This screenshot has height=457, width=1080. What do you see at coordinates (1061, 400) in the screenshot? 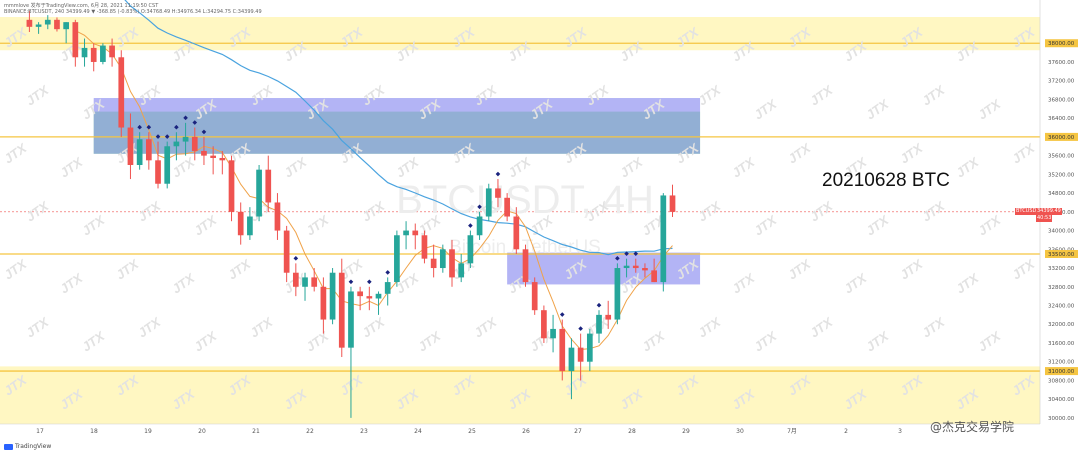
I see `price-tick-label: 30400.00` at bounding box center [1061, 400].